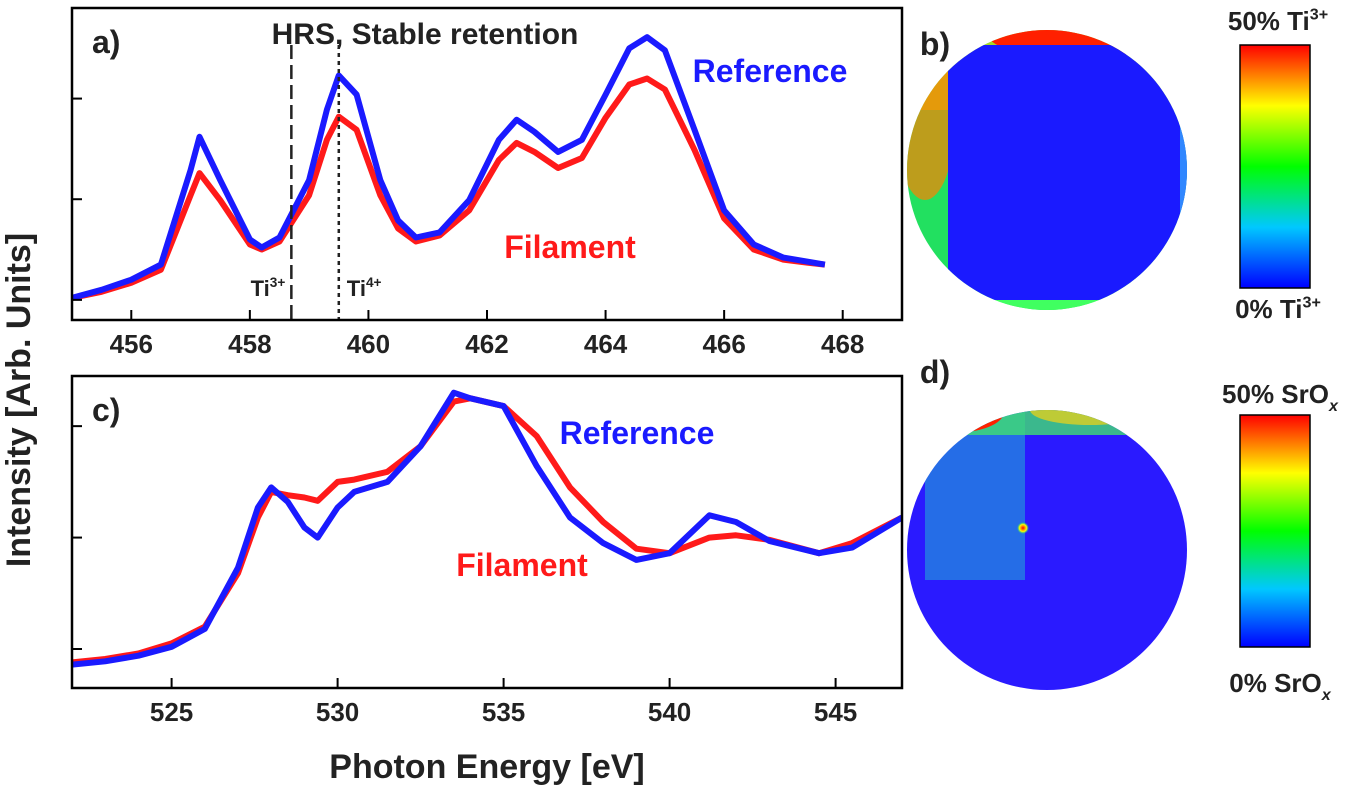  What do you see at coordinates (503, 712) in the screenshot?
I see `x-tick-label: 535` at bounding box center [503, 712].